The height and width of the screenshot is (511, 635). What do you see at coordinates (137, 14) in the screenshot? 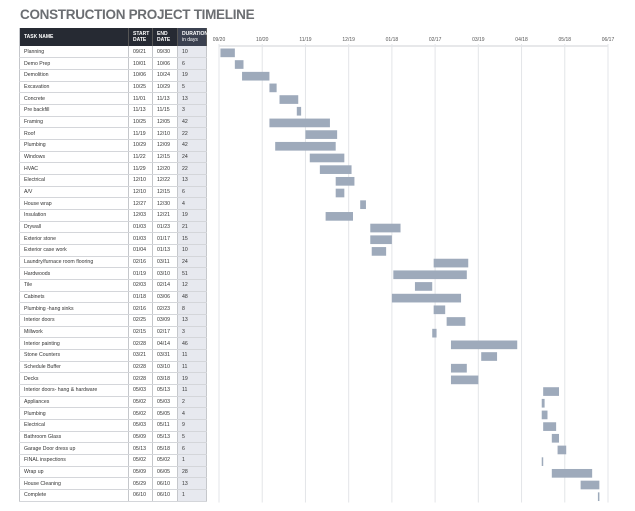
I see `page-title: CONSTRUCTION PROJECT TIMELINE` at bounding box center [137, 14].